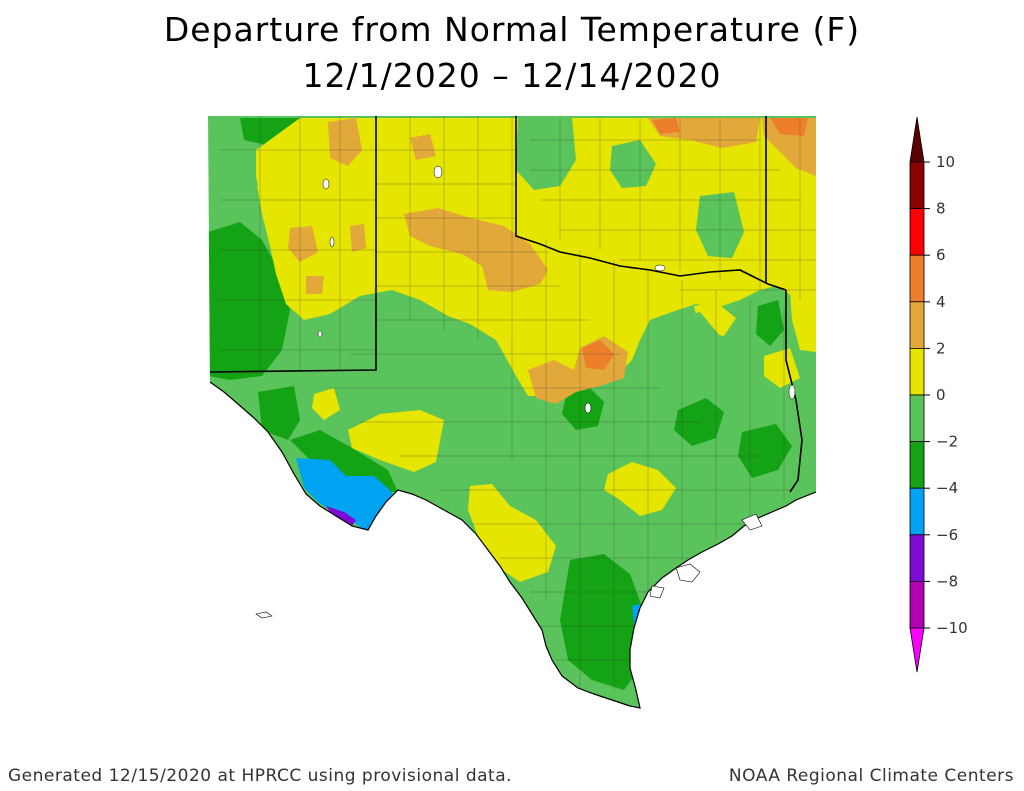 The width and height of the screenshot is (1024, 791). What do you see at coordinates (583, 408) in the screenshot?
I see `region-dark-green-central` at bounding box center [583, 408].